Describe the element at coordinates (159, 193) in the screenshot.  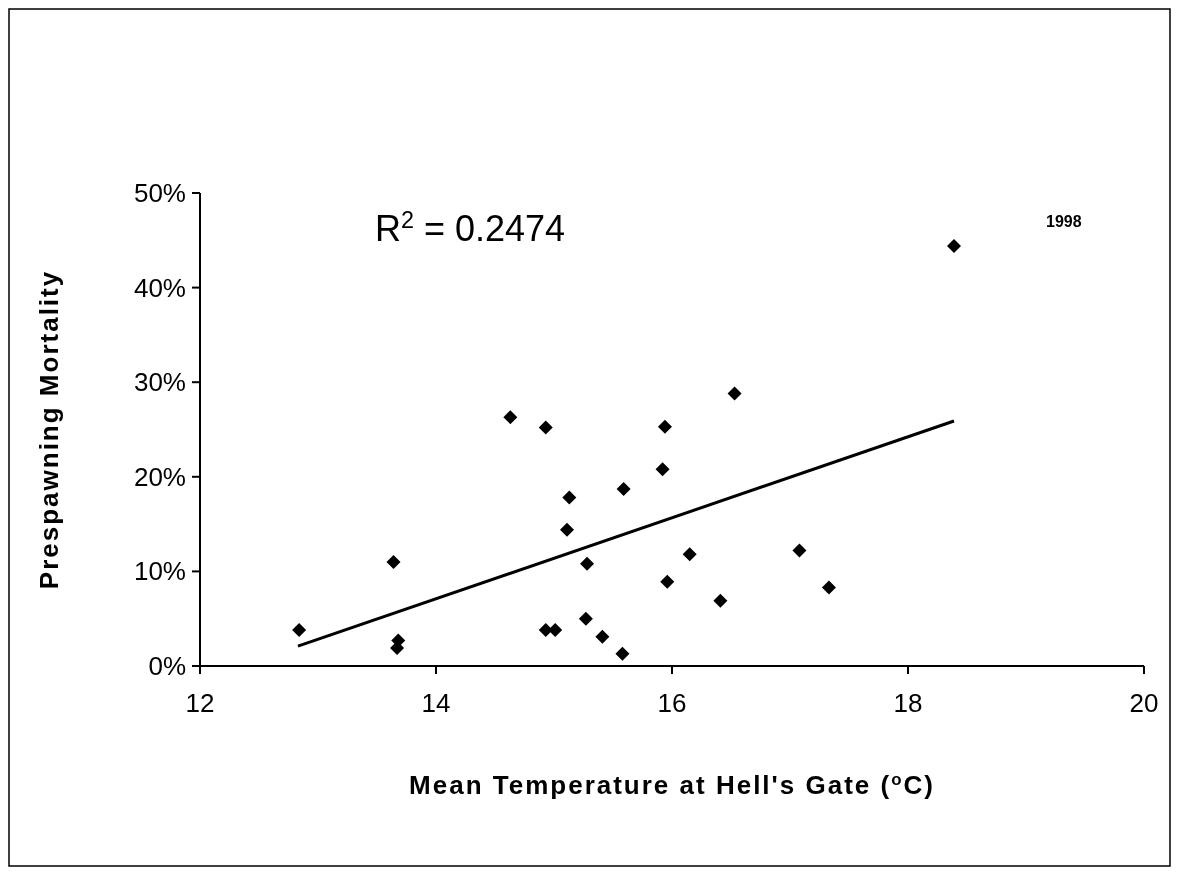
I see `y-tick-label: 50%` at that location.